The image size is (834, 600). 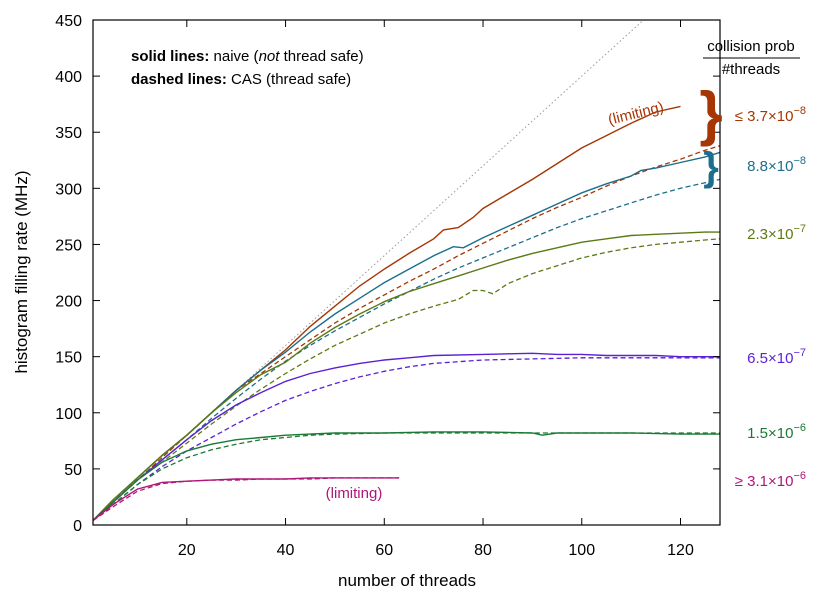 What do you see at coordinates (680, 550) in the screenshot?
I see `x-tick-label: 120` at bounding box center [680, 550].